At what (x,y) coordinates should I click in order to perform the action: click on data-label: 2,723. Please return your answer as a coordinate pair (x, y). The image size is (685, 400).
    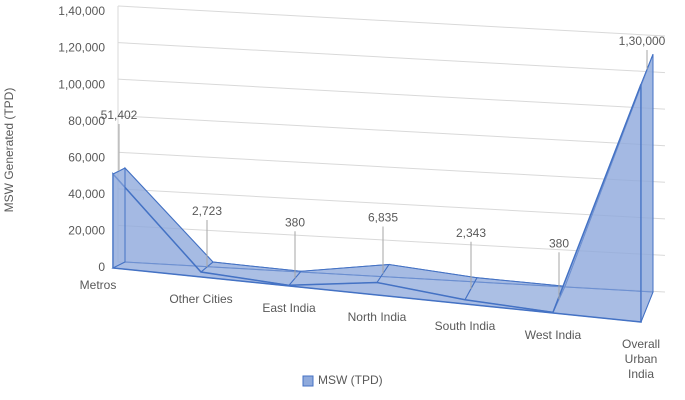
    Looking at the image, I should click on (207, 211).